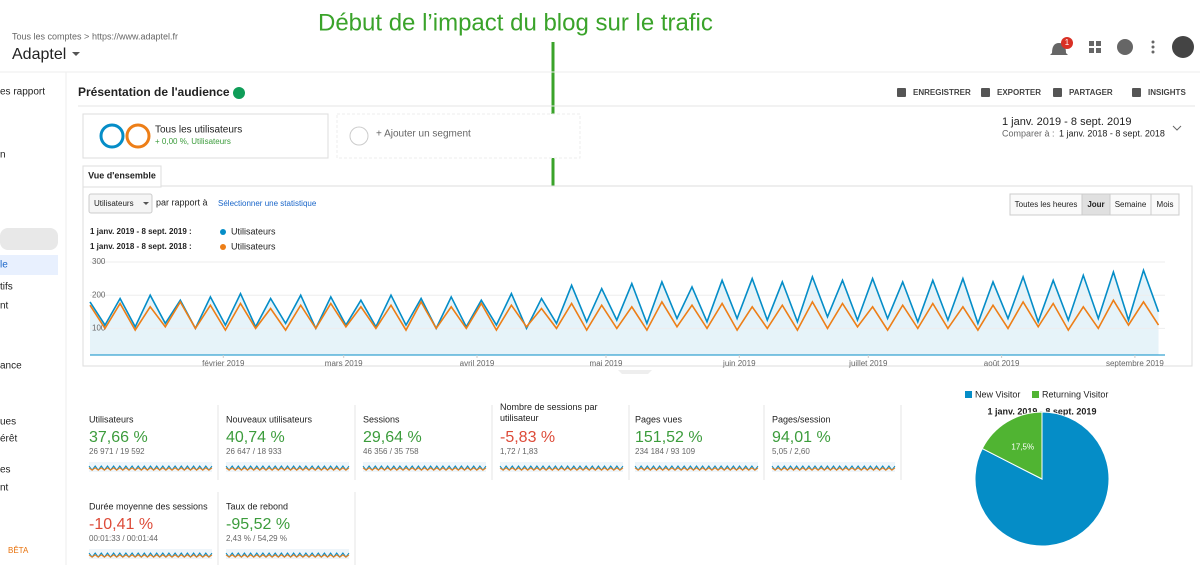  Describe the element at coordinates (99, 261) in the screenshot. I see `y-tick-label: 300` at that location.